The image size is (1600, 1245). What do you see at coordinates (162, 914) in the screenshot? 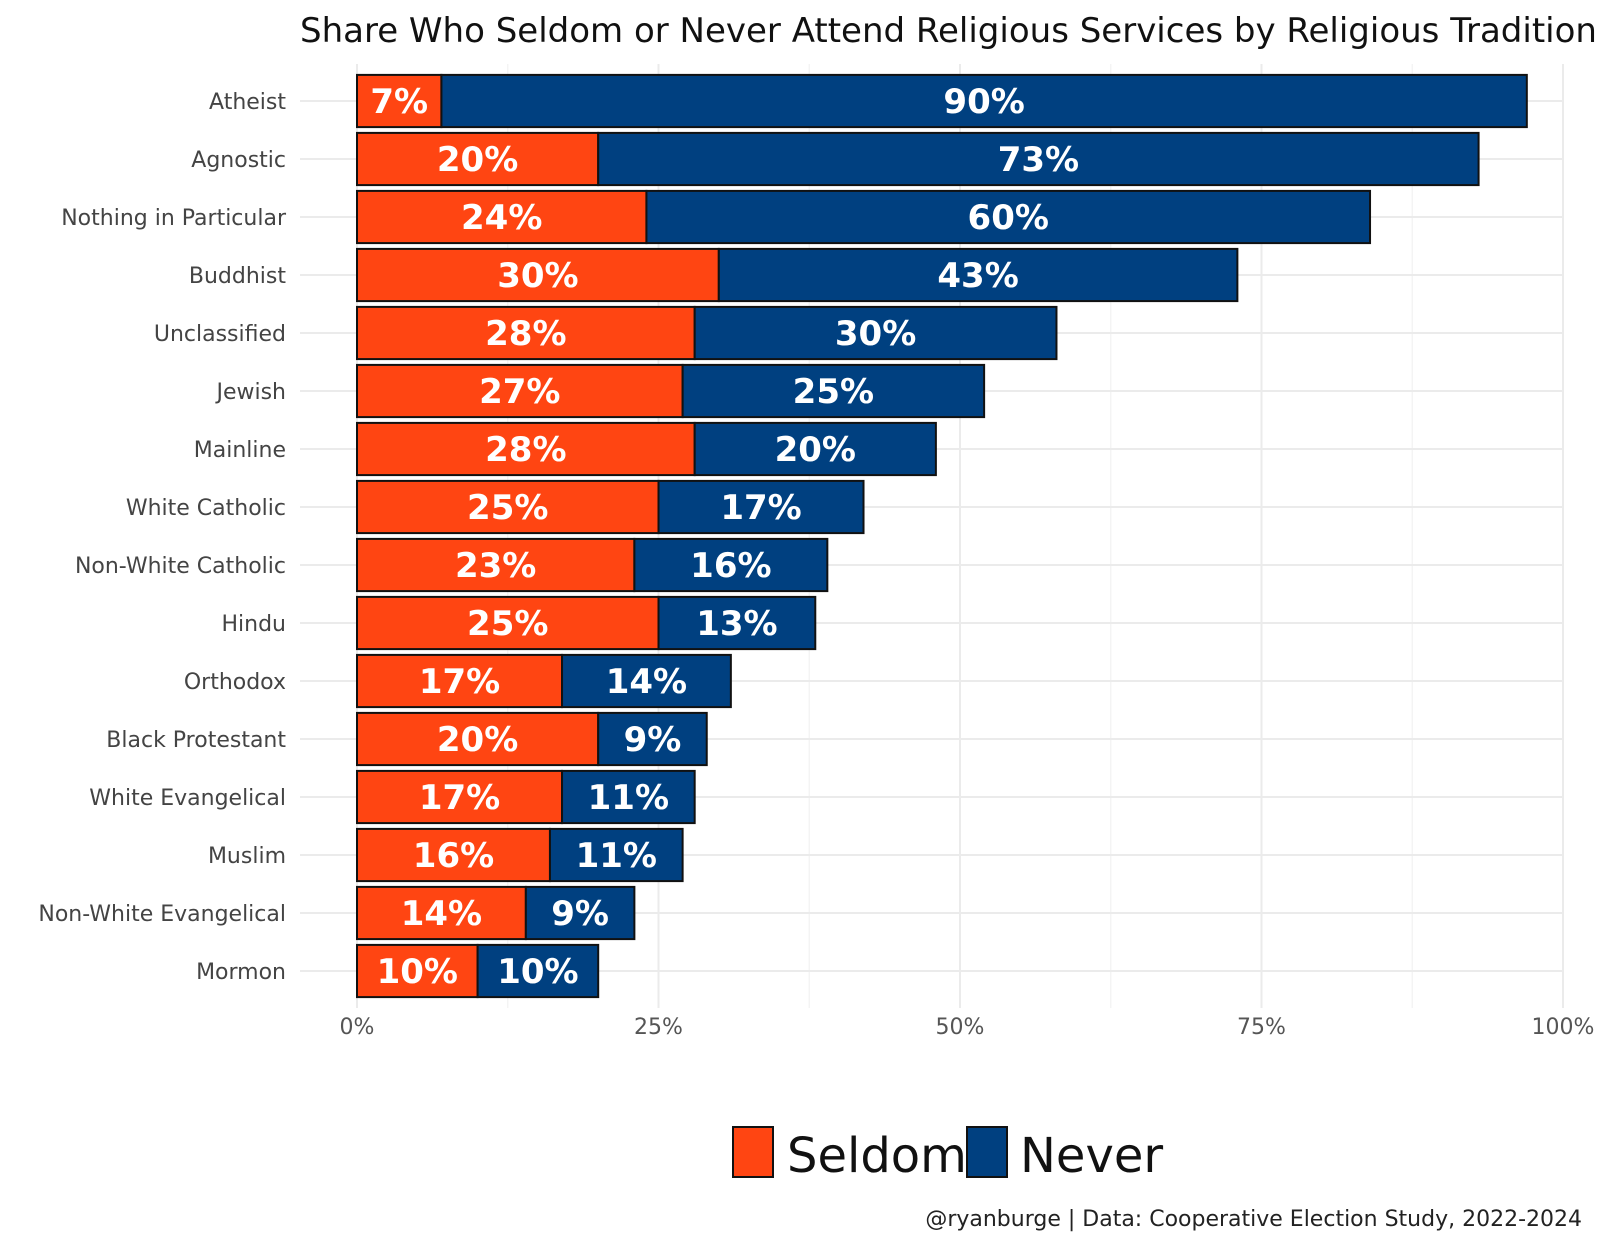
I see `category-label: Non-White Evangelical` at bounding box center [162, 914].